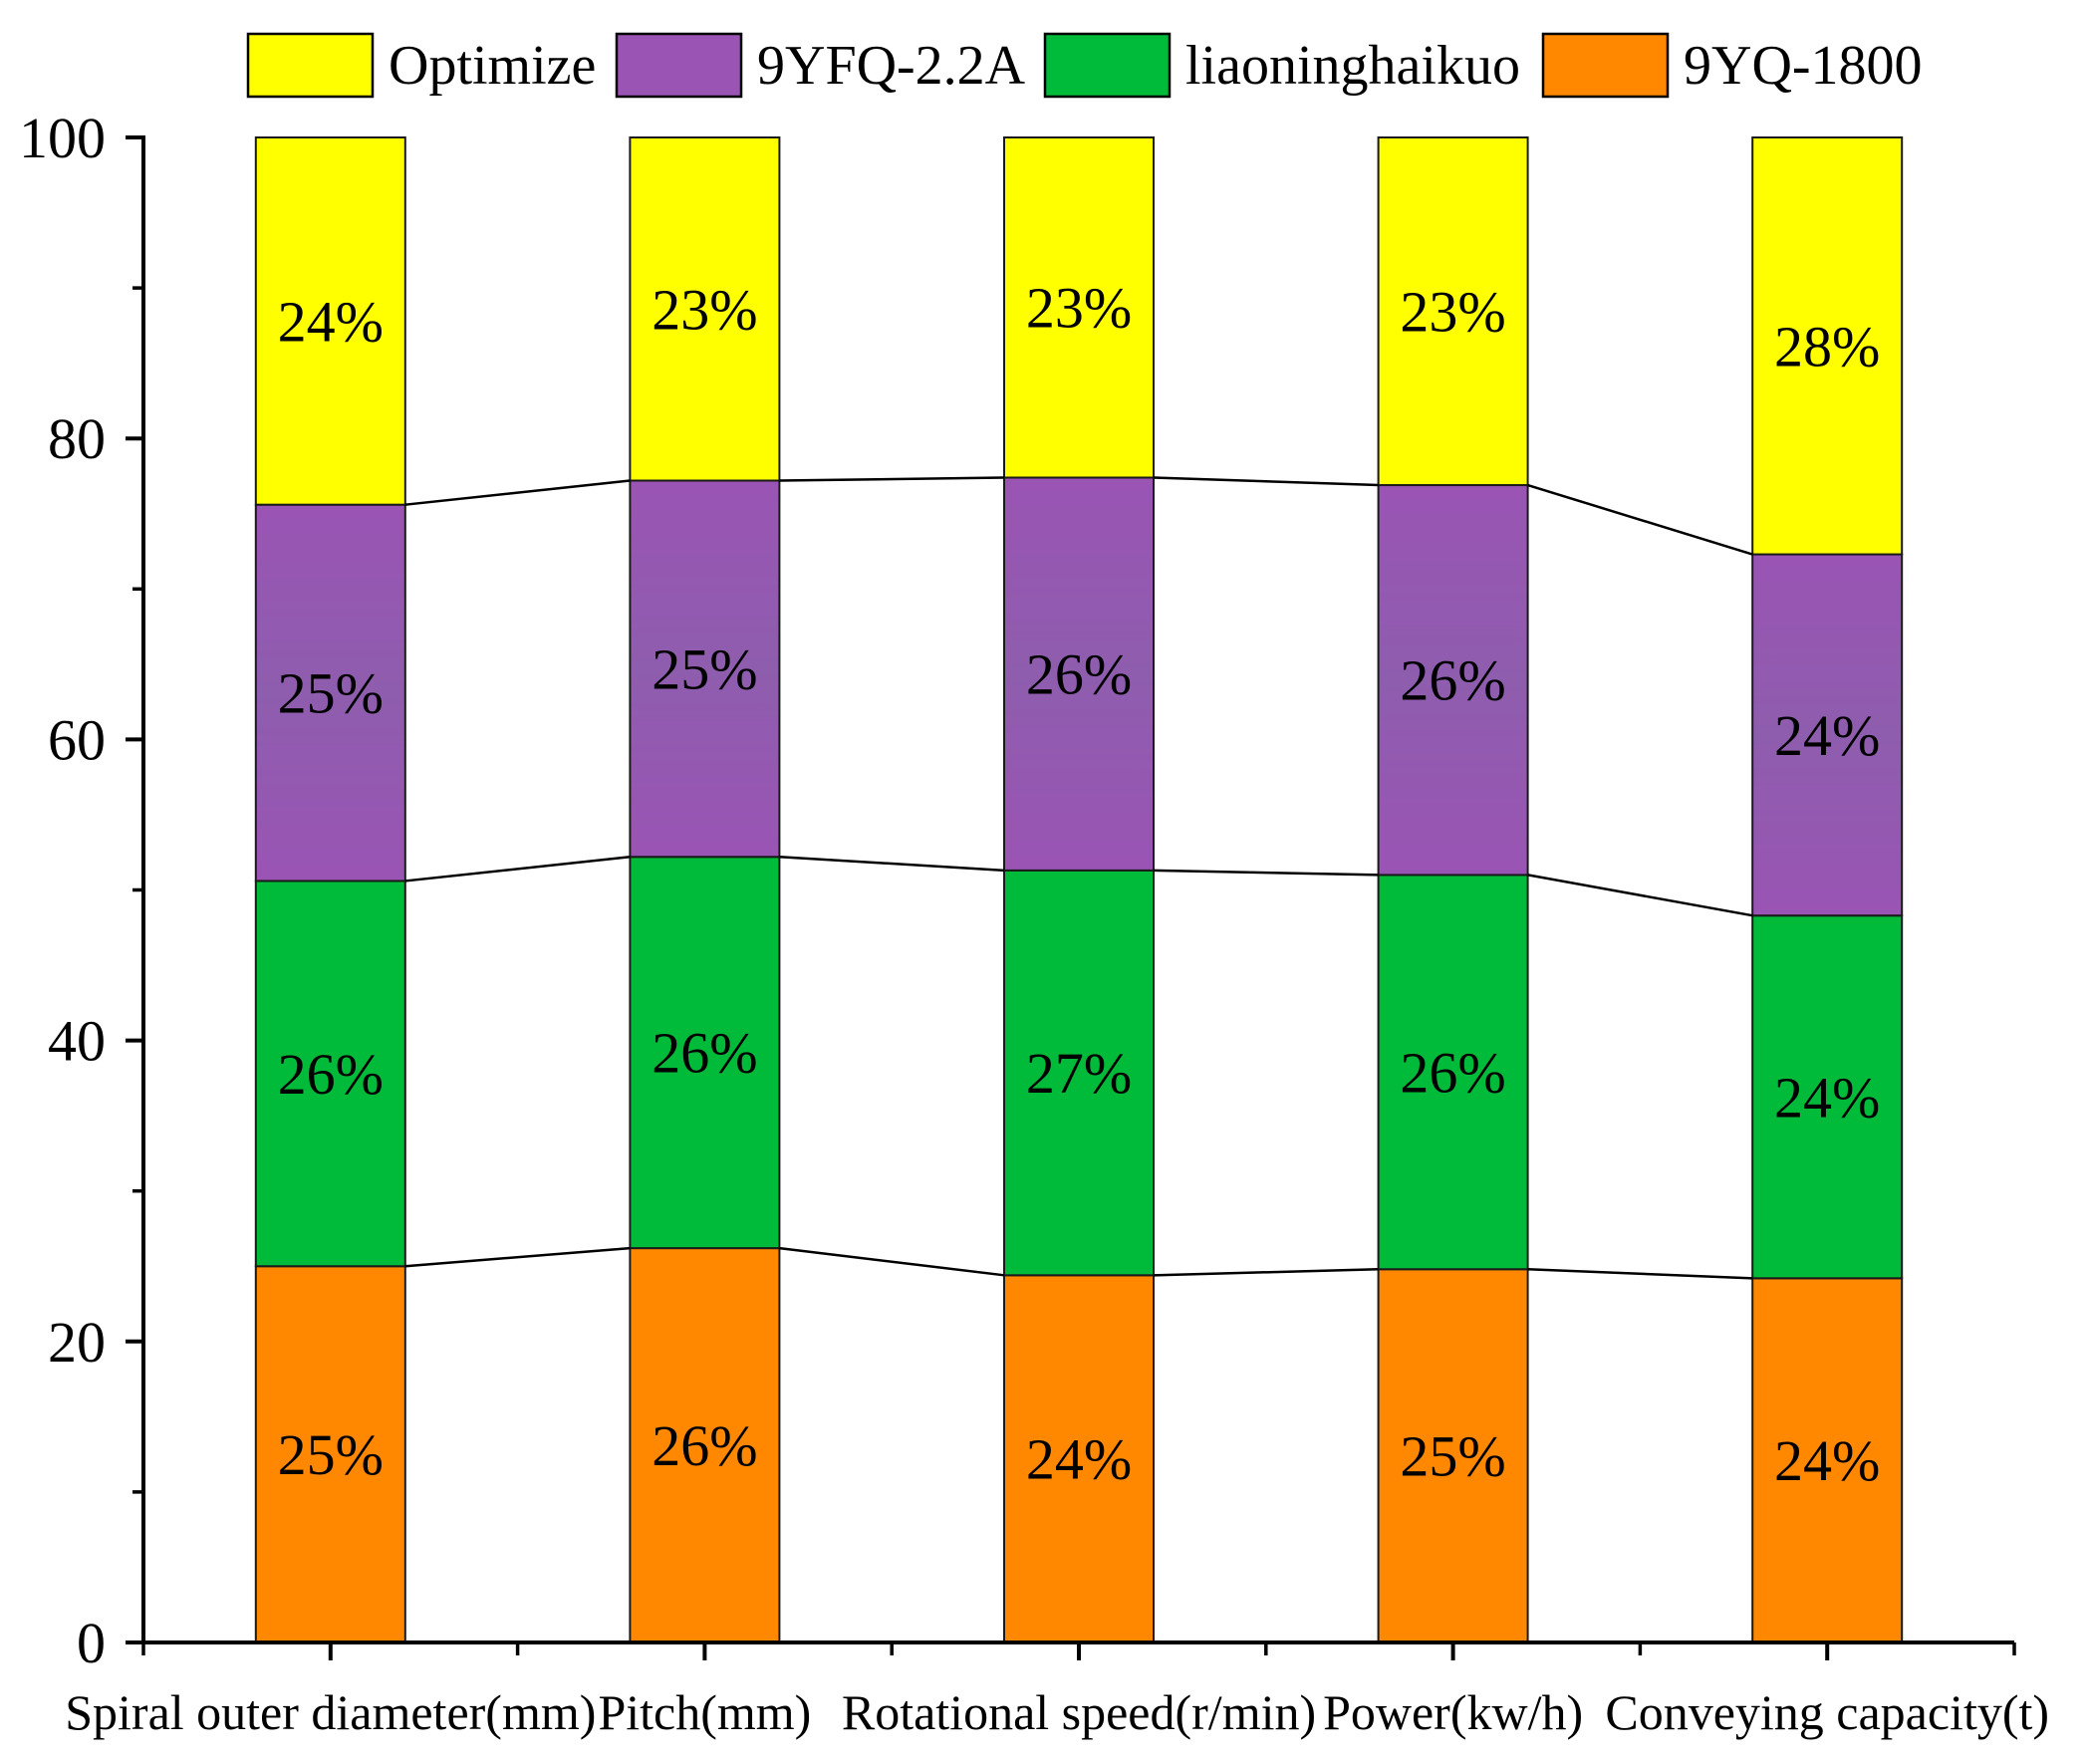  What do you see at coordinates (77, 438) in the screenshot?
I see `y-tick-label: 80` at bounding box center [77, 438].